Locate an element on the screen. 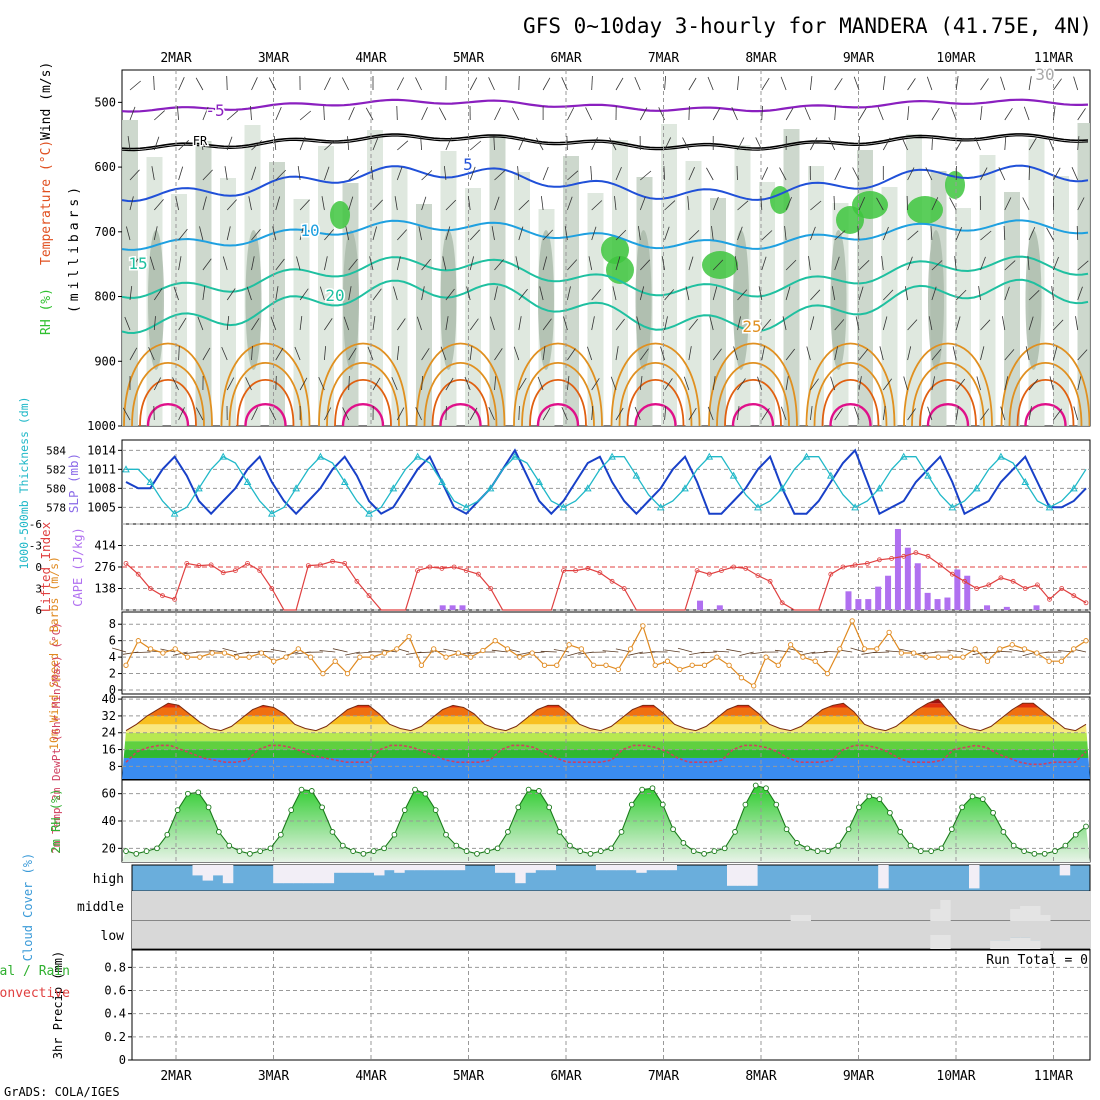  thickness-tick: 582 is located at coordinates (56, 469).